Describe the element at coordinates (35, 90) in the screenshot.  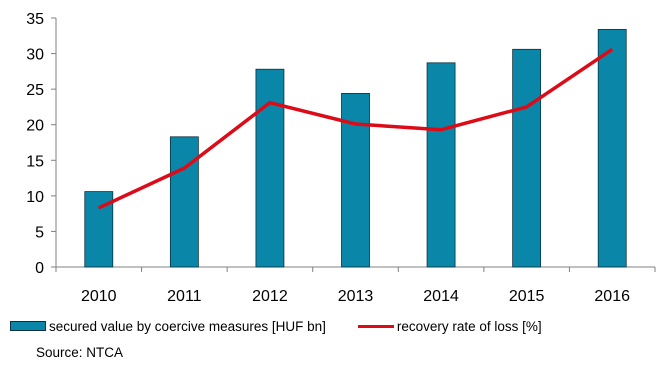
I see `y-tick-label: 25` at that location.